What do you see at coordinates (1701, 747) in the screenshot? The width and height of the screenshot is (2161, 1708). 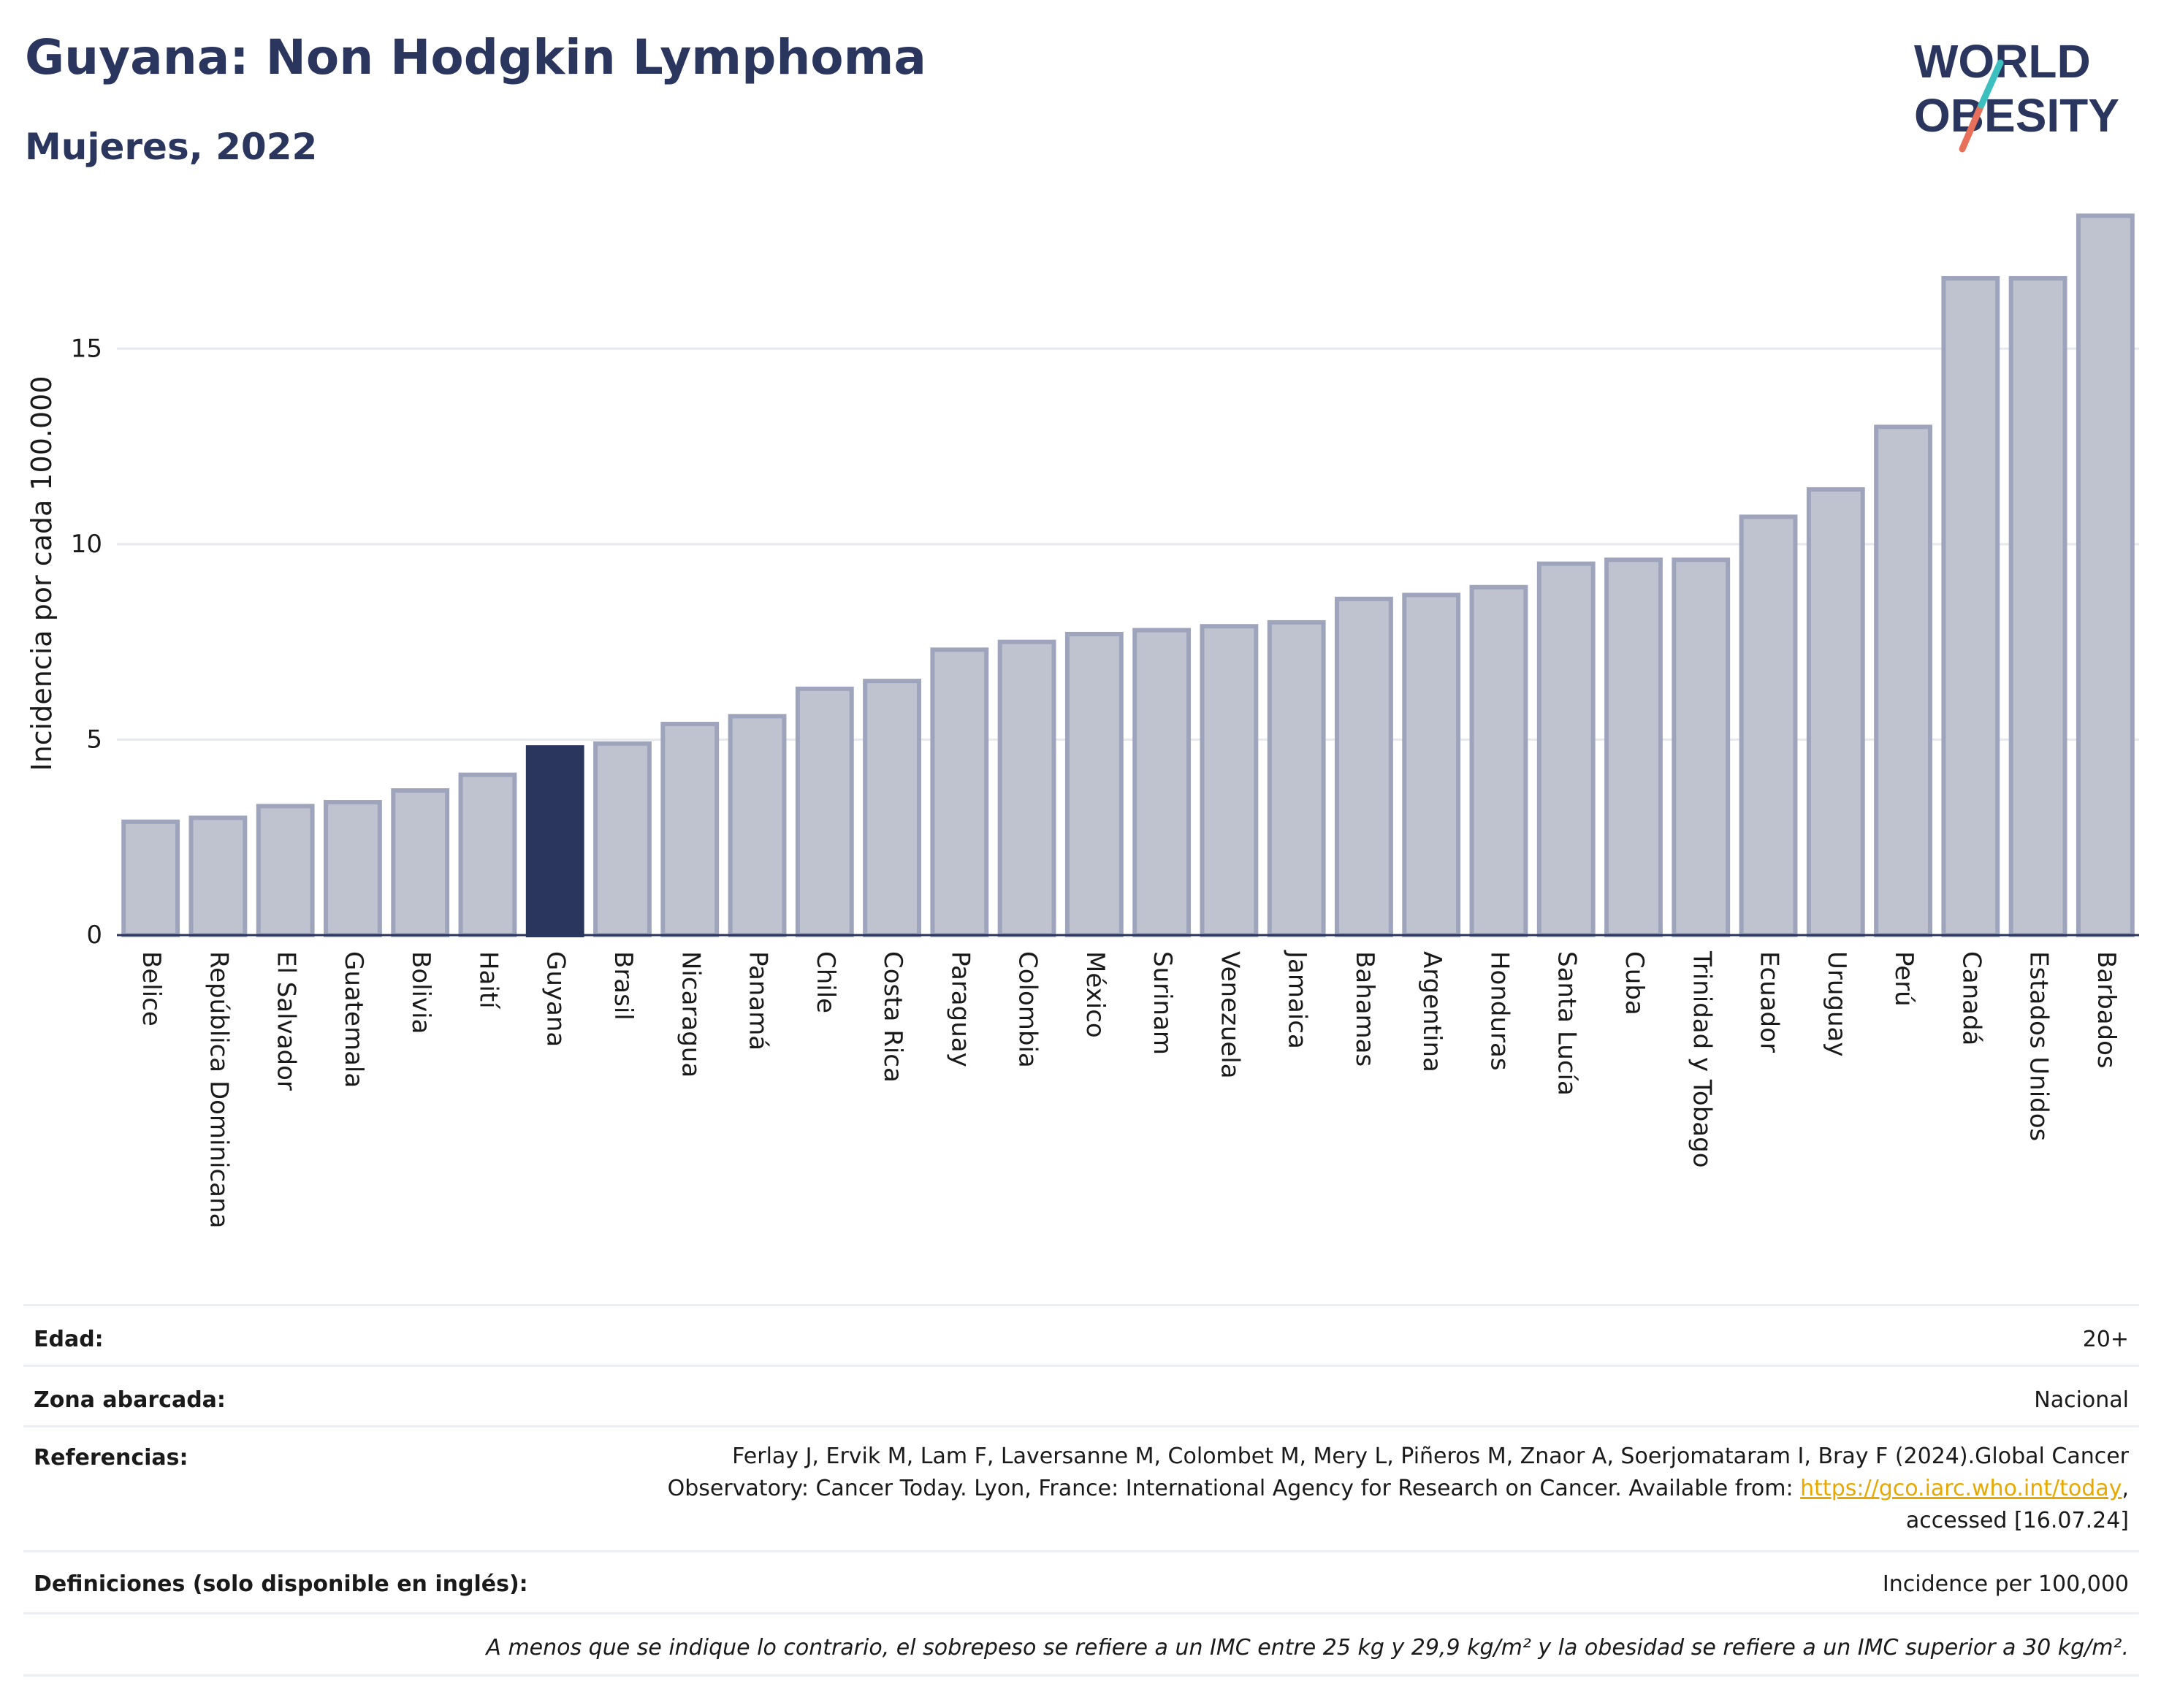 I see `bar-trinidad-y-tobago` at bounding box center [1701, 747].